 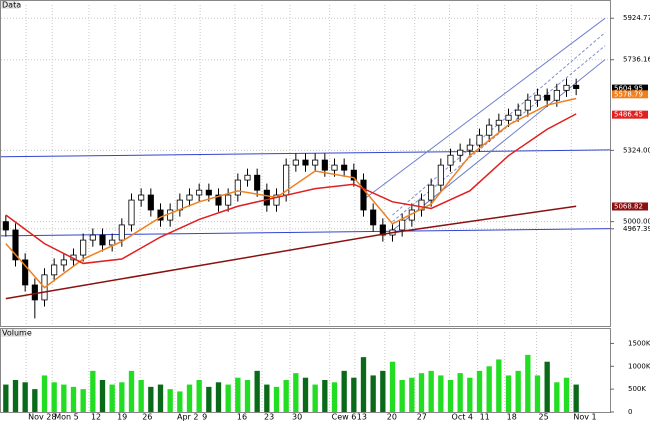 I want to click on x-tick-label: Nov 1, so click(x=584, y=417).